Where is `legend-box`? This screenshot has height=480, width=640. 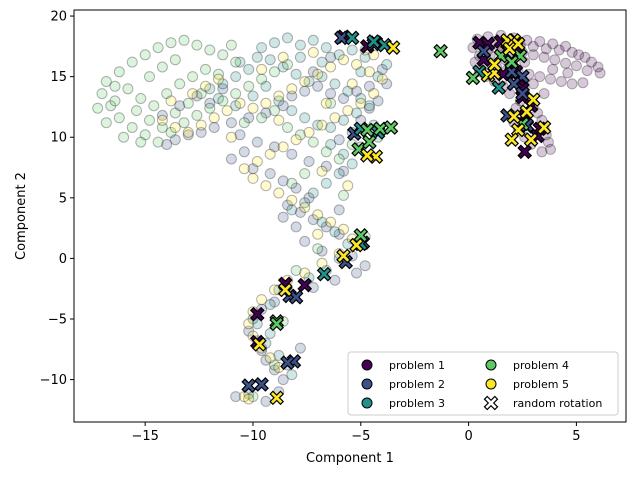
legend-box is located at coordinates (483, 383).